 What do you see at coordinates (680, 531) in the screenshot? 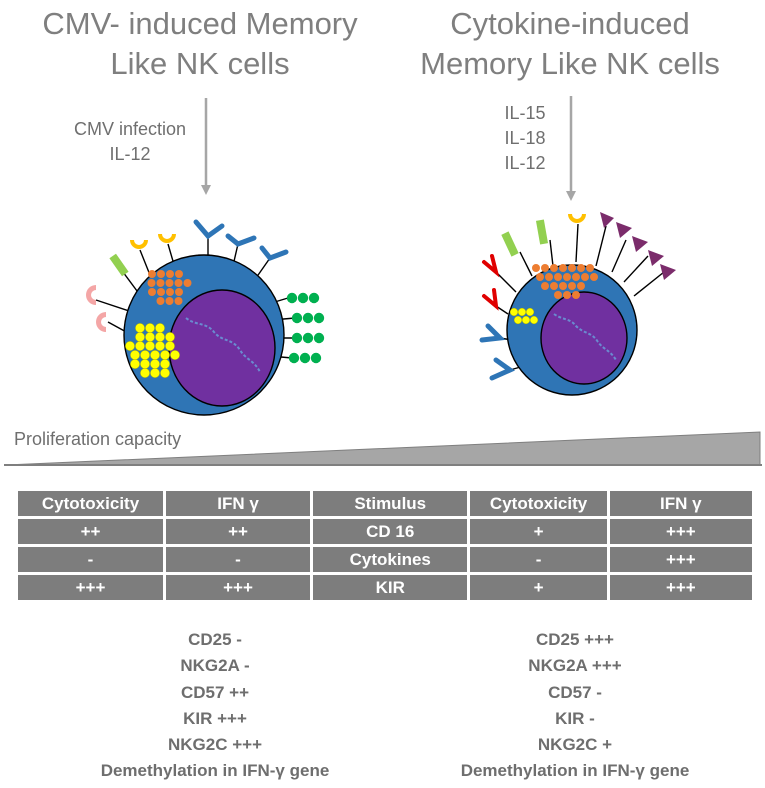
I see `right-cell-r1c3: +++` at bounding box center [680, 531].